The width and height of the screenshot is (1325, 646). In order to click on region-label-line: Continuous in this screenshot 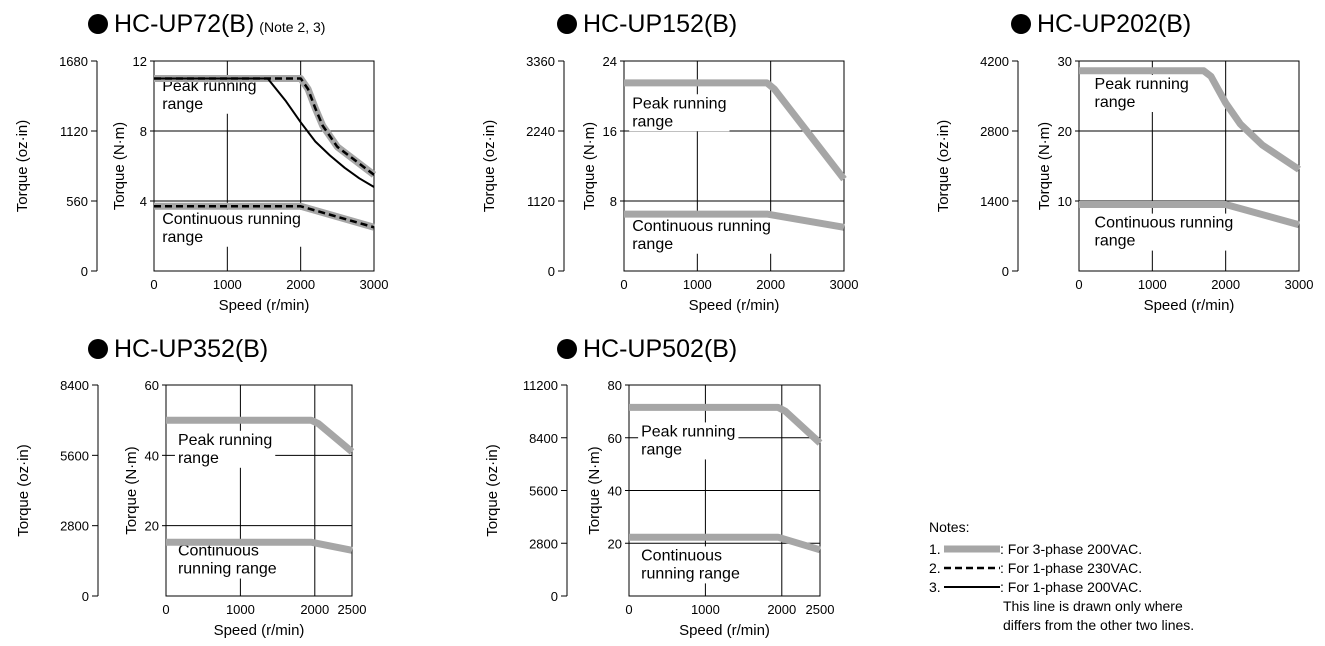, I will do `click(218, 551)`.